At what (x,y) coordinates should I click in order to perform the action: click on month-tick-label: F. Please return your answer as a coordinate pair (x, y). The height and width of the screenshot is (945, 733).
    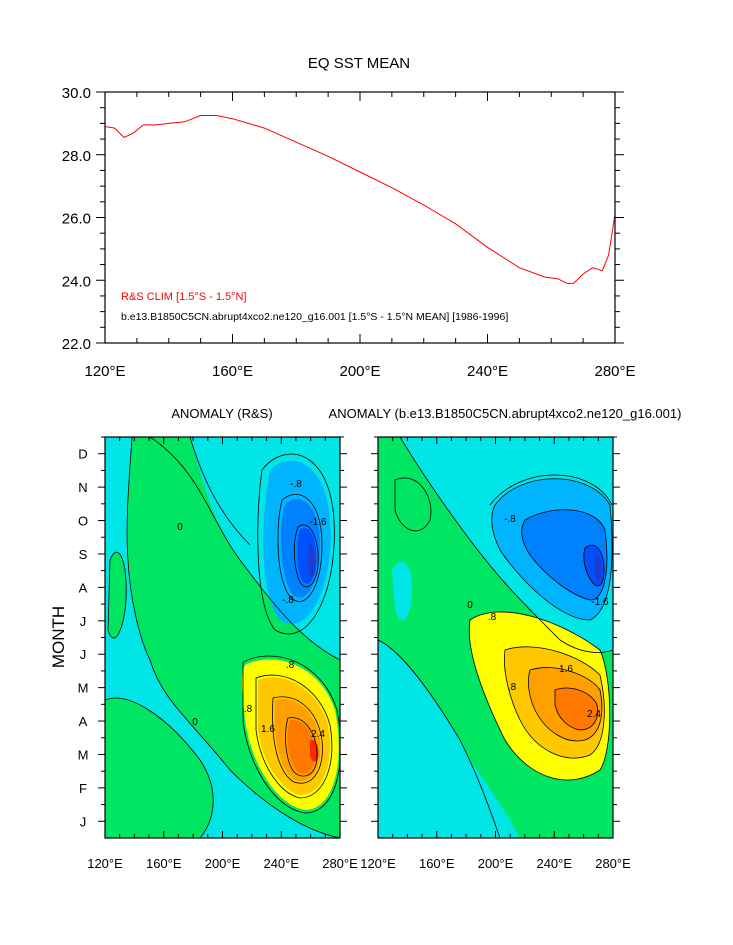
    Looking at the image, I should click on (83, 788).